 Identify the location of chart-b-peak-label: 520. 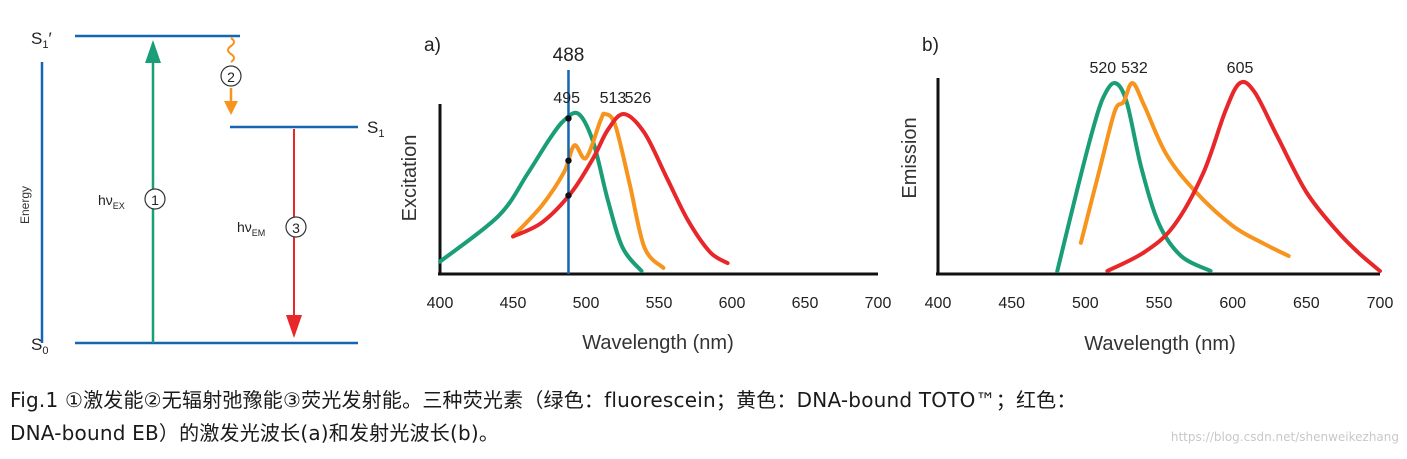
(1102, 68).